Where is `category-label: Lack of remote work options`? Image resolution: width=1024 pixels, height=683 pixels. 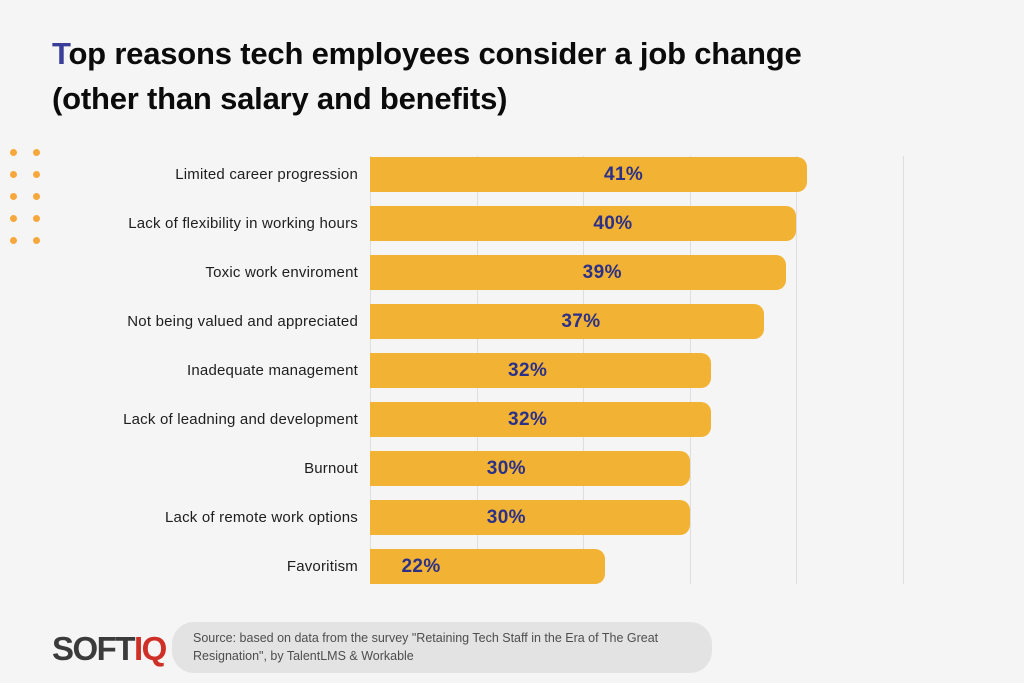 category-label: Lack of remote work options is located at coordinates (261, 517).